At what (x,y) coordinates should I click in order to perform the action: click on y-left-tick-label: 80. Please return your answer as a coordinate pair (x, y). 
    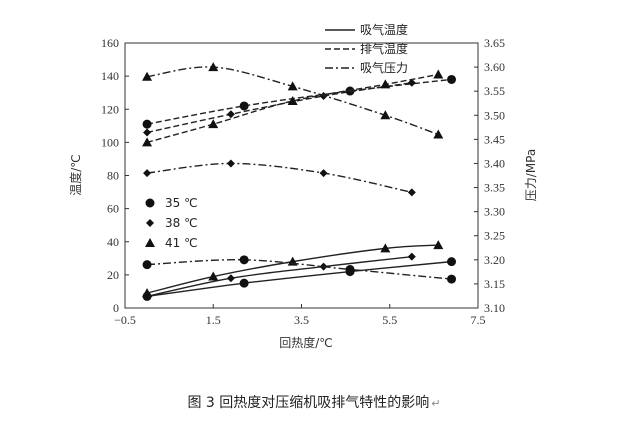
    Looking at the image, I should click on (113, 176).